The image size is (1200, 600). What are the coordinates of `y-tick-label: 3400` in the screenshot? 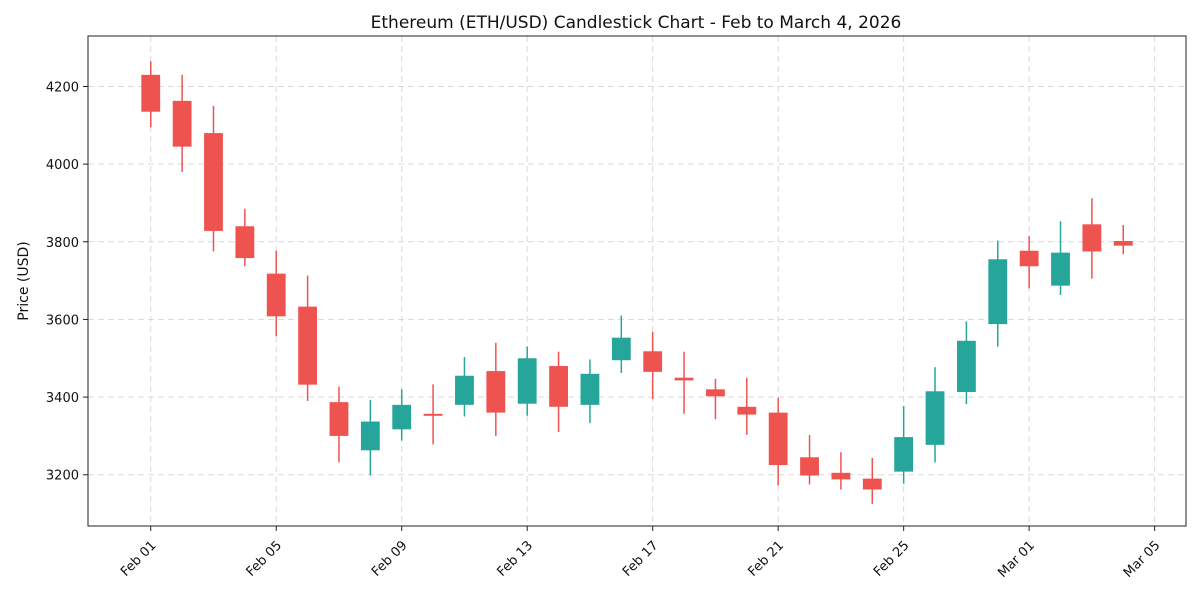 It's located at (62, 398).